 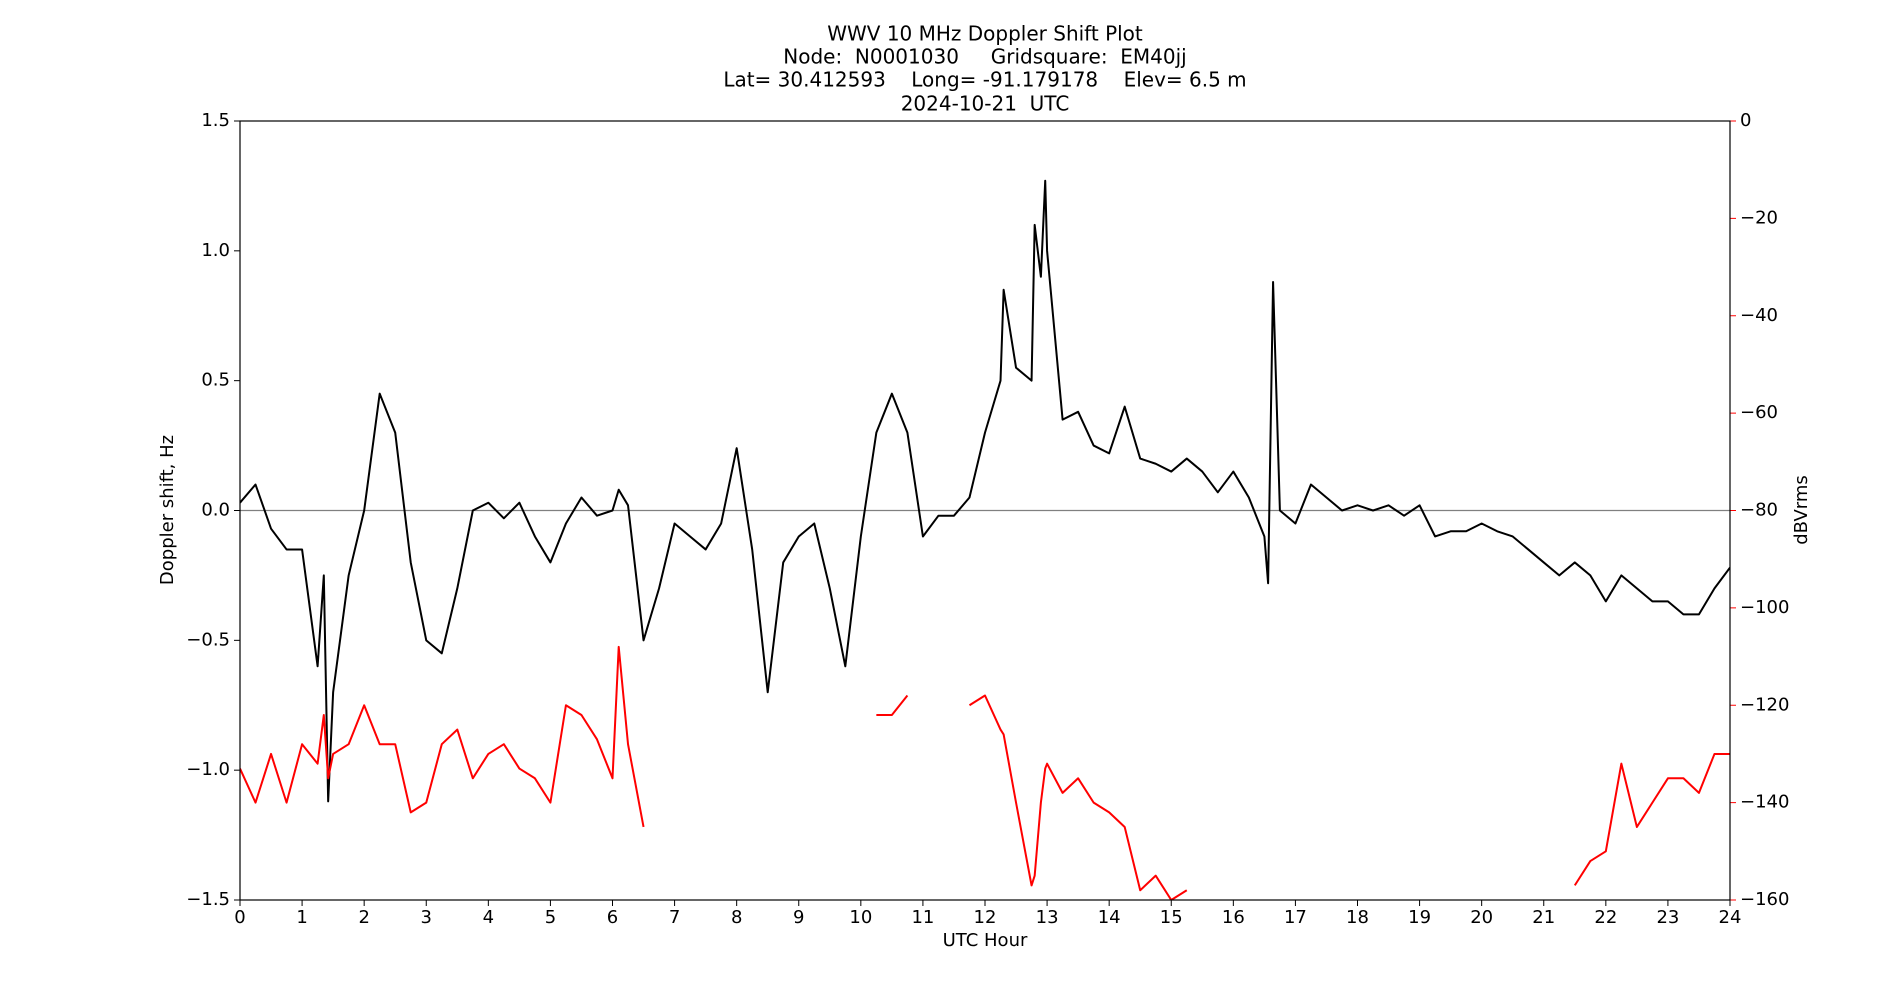 What do you see at coordinates (985, 34) in the screenshot?
I see `chart-title: WWV 10 MHz Doppler Shift Plot` at bounding box center [985, 34].